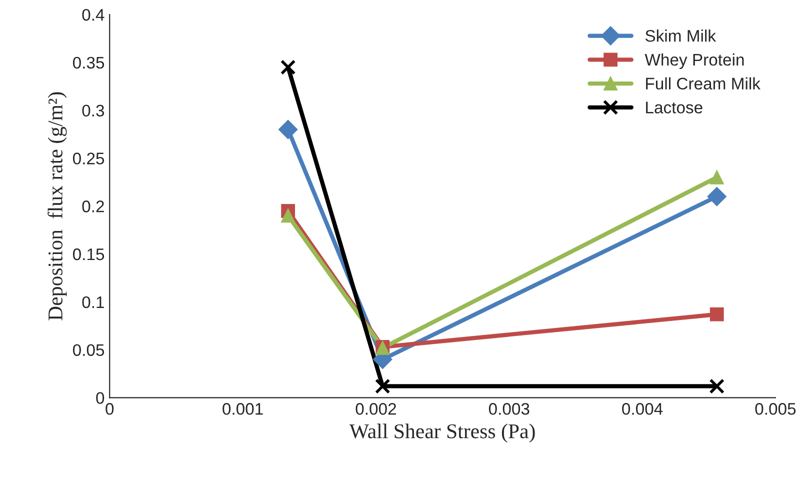  I want to click on legend-label: Full Cream Milk, so click(703, 83).